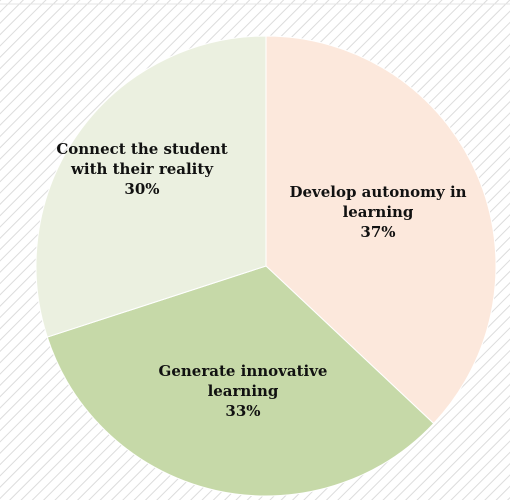 The height and width of the screenshot is (500, 510). I want to click on pie-category-label-line: Generate innovative, so click(243, 371).